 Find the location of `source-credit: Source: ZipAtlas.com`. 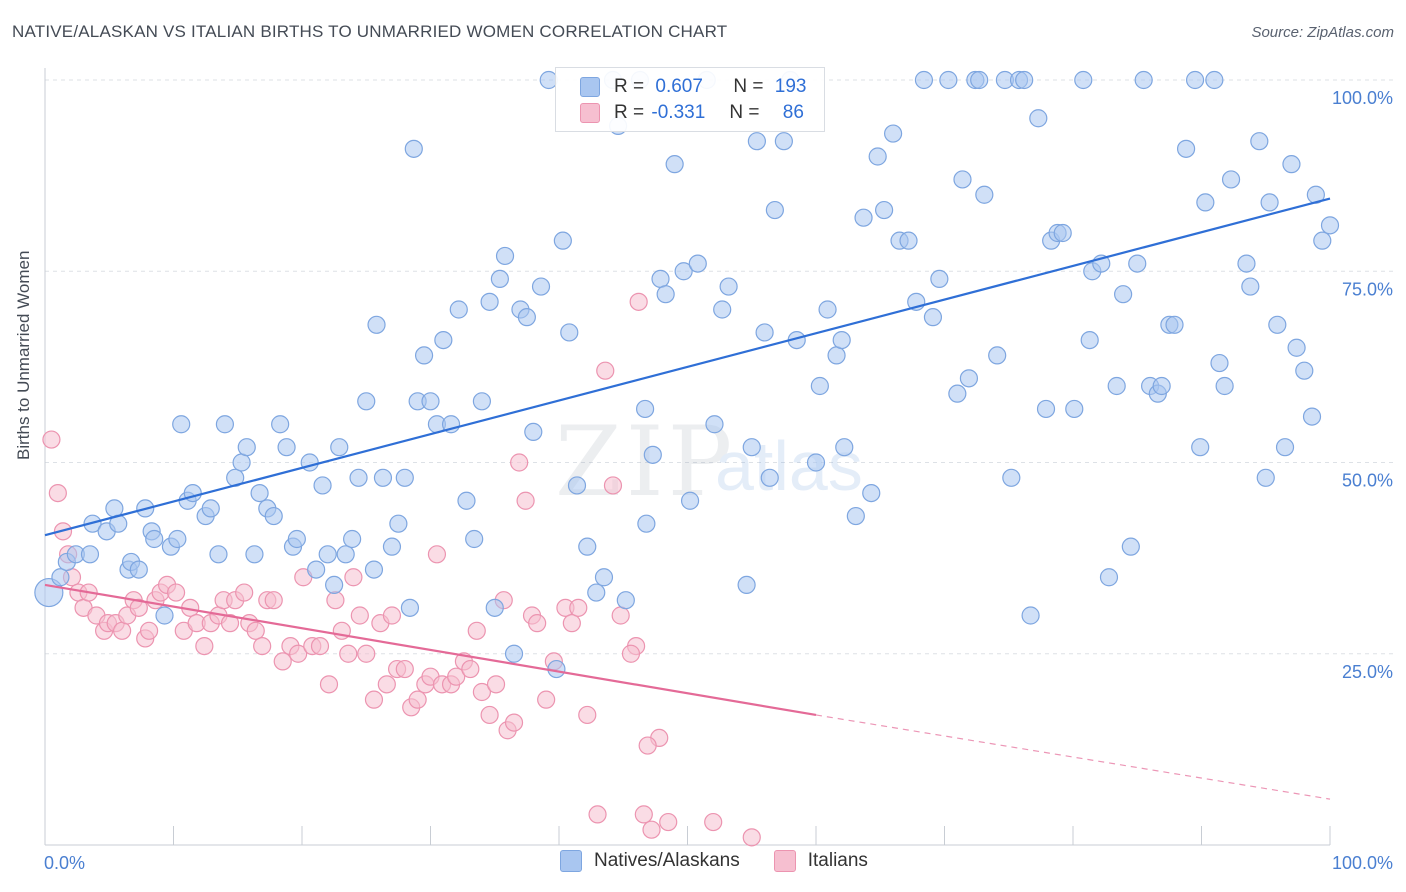

source-credit: Source: ZipAtlas.com is located at coordinates (1322, 32).